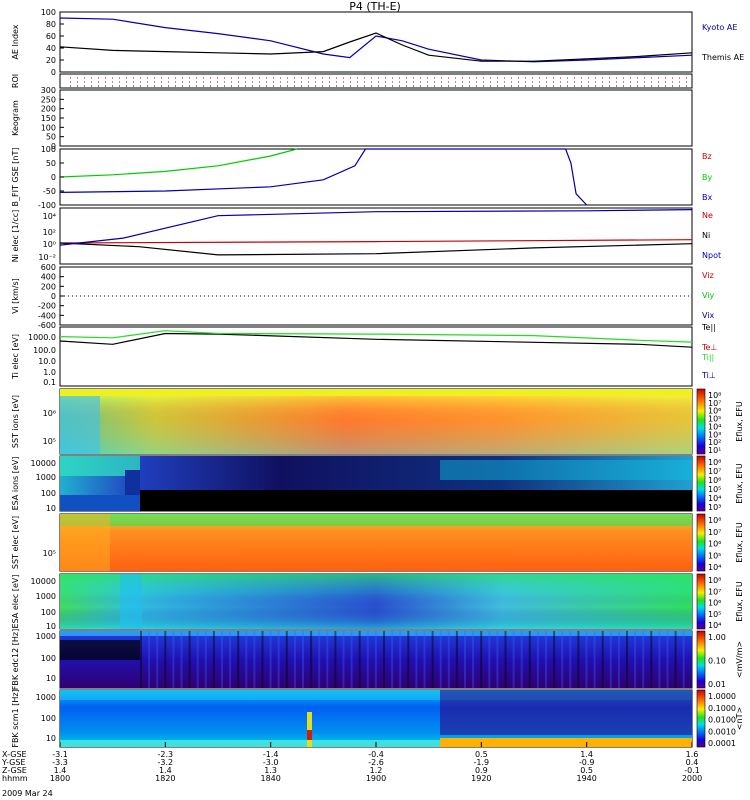  What do you see at coordinates (48, 127) in the screenshot?
I see `ytick-keogram: 100` at bounding box center [48, 127].